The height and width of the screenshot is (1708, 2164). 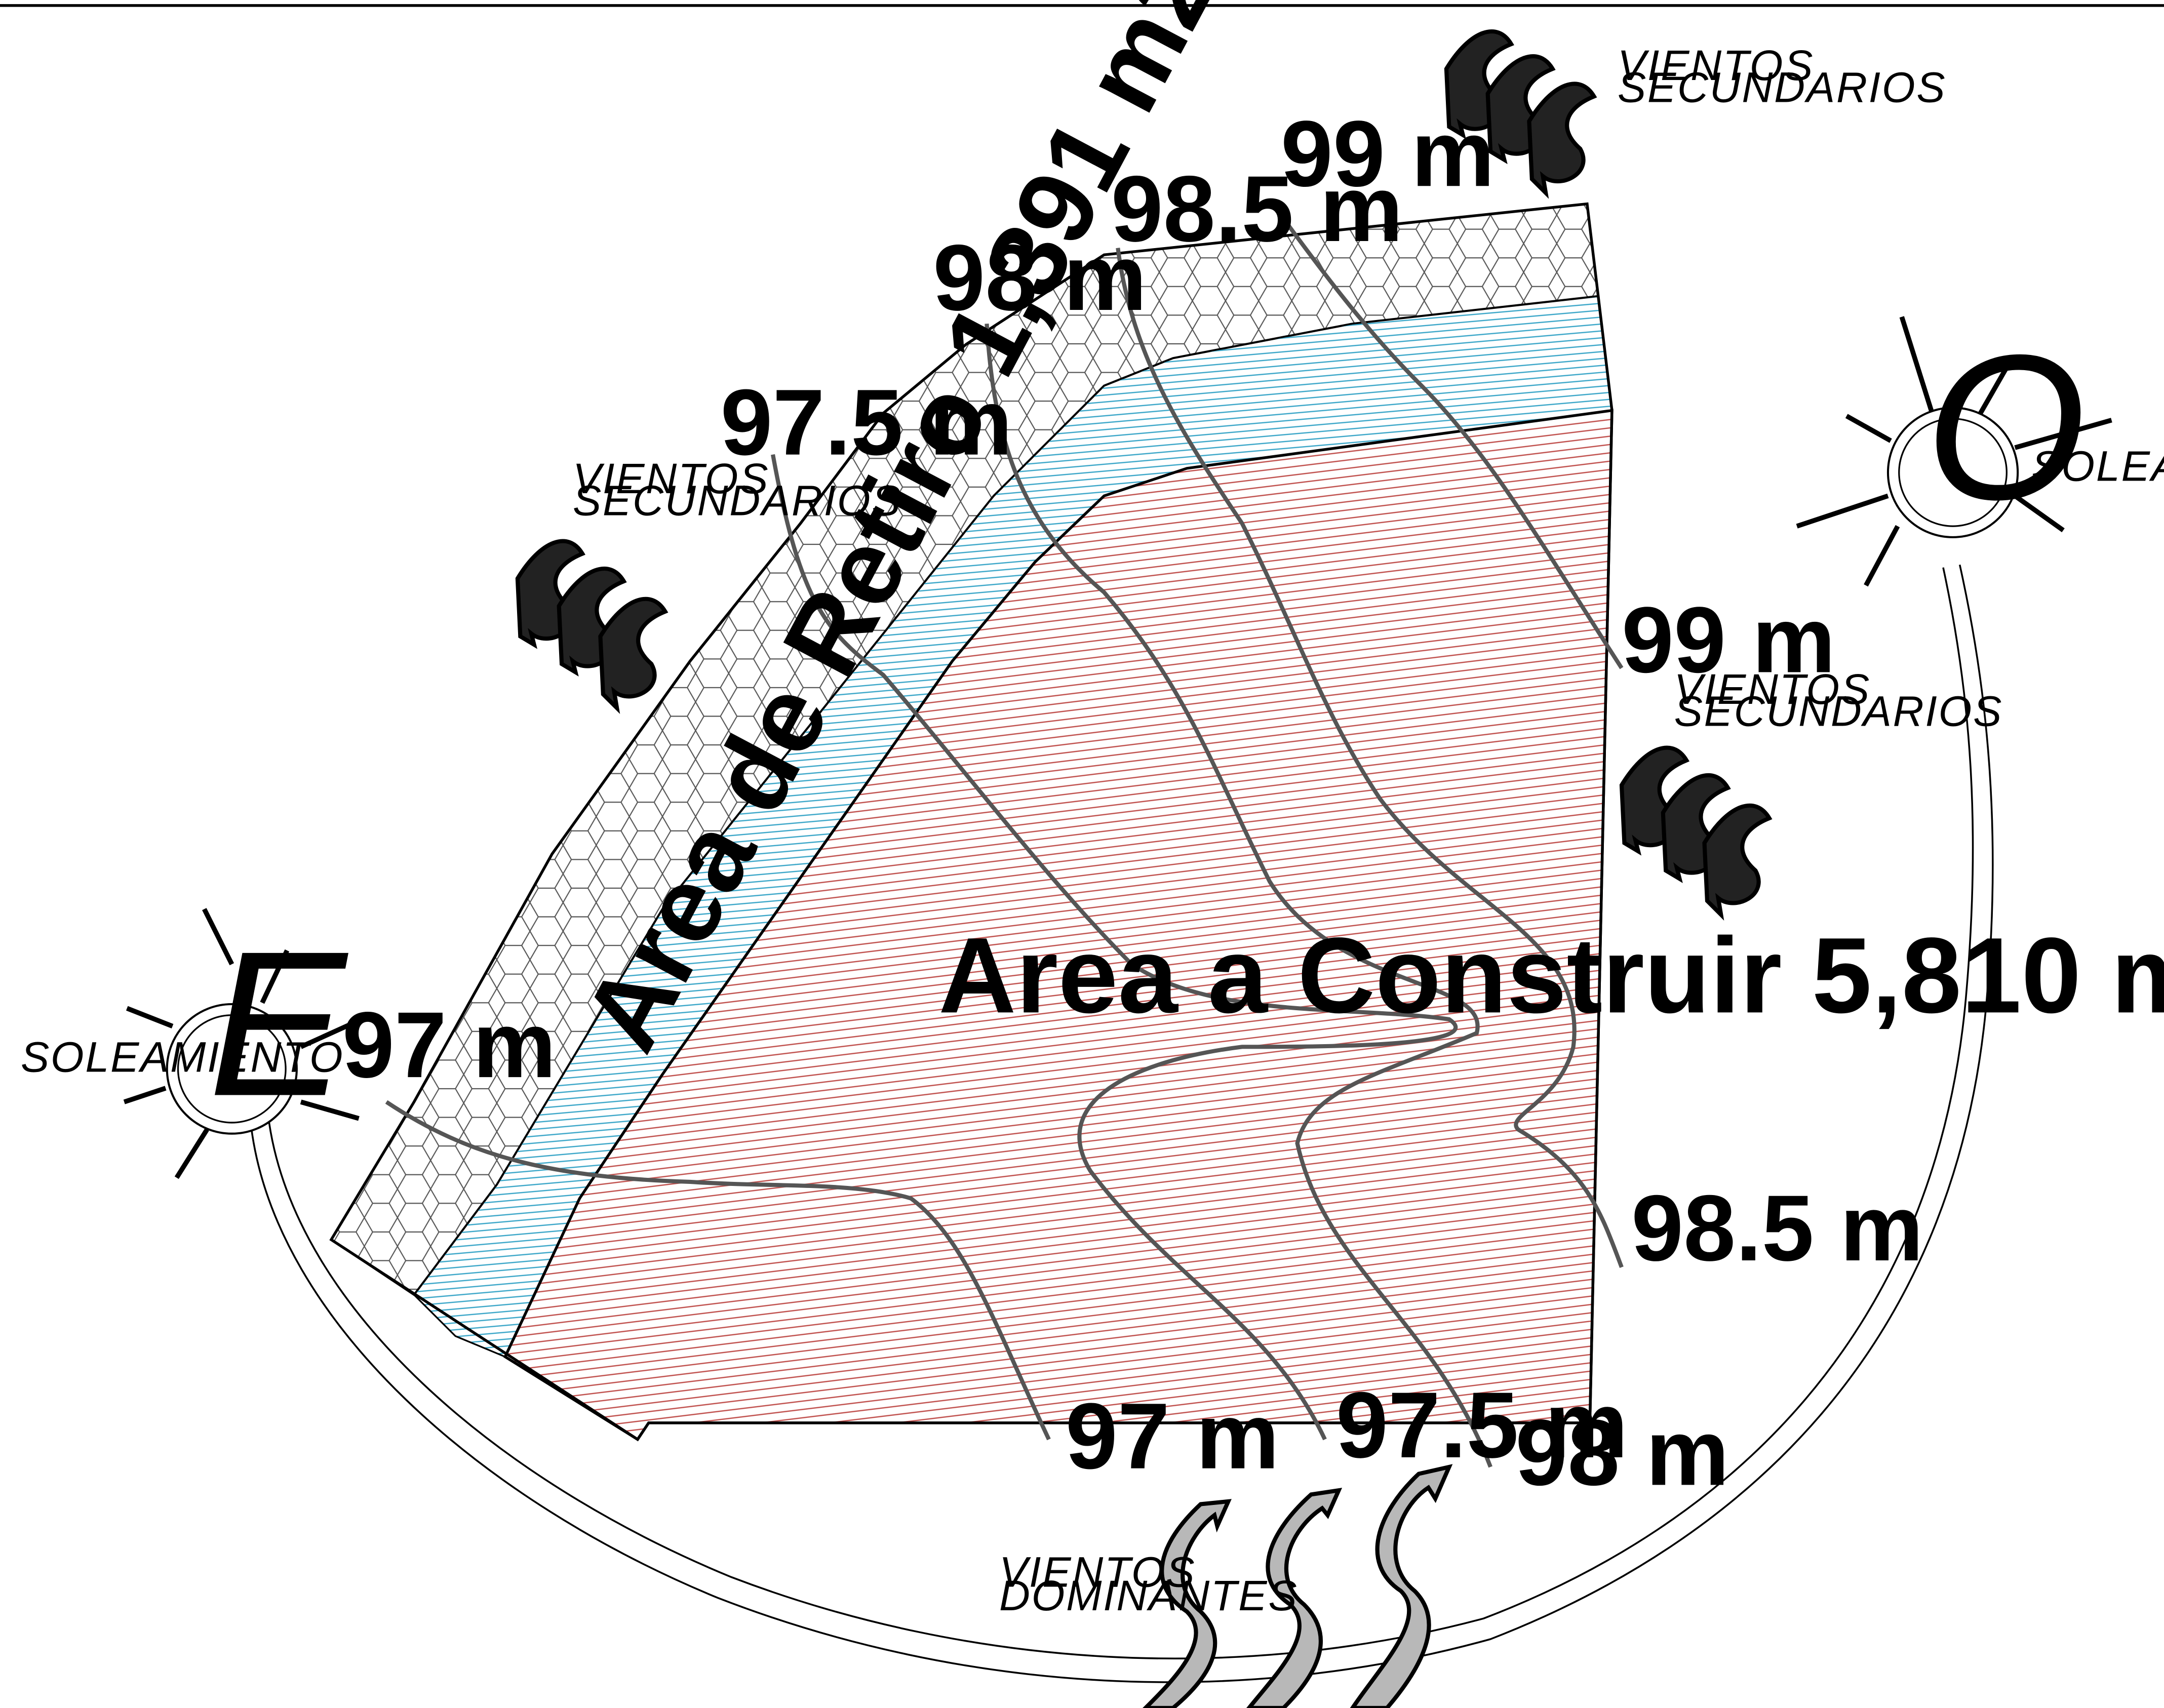 What do you see at coordinates (1551, 976) in the screenshot?
I see `area-build-label: Area a Construir 5,810 m2` at bounding box center [1551, 976].